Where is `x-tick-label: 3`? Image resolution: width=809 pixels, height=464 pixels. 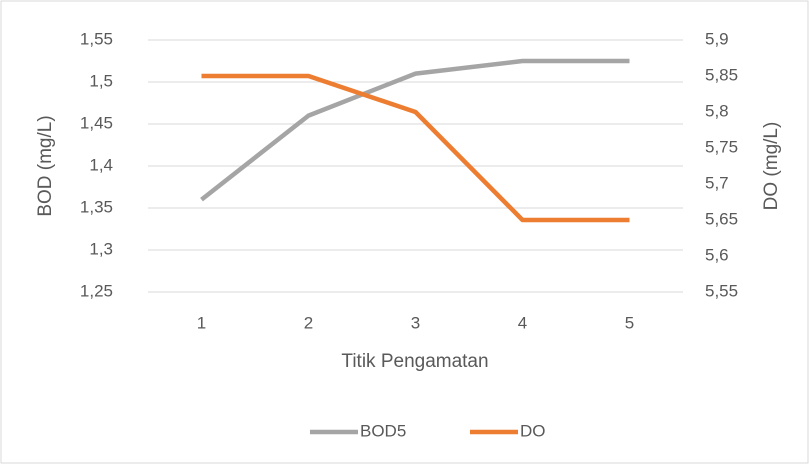
x-tick-label: 3 is located at coordinates (415, 322).